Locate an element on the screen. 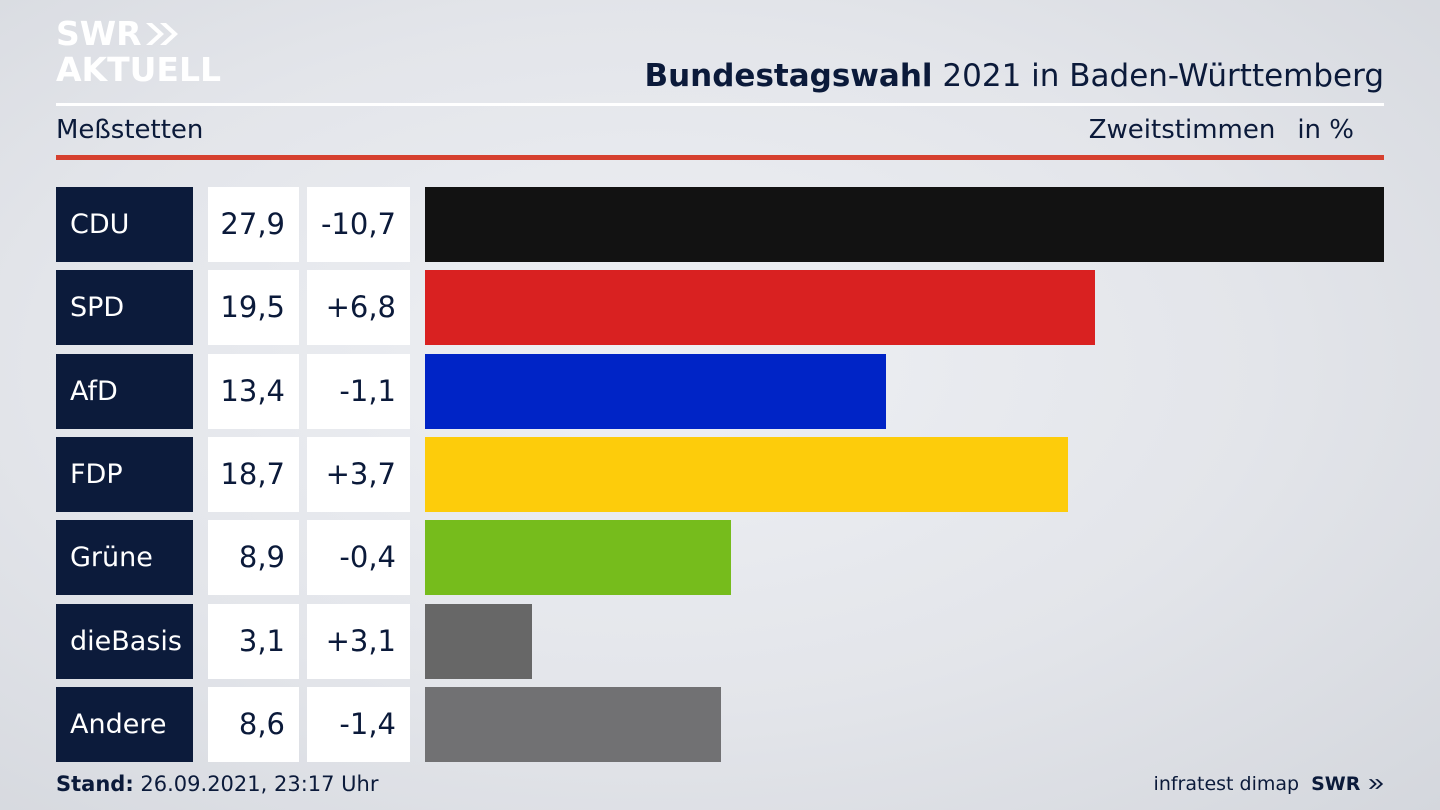  bar-andere is located at coordinates (573, 724).